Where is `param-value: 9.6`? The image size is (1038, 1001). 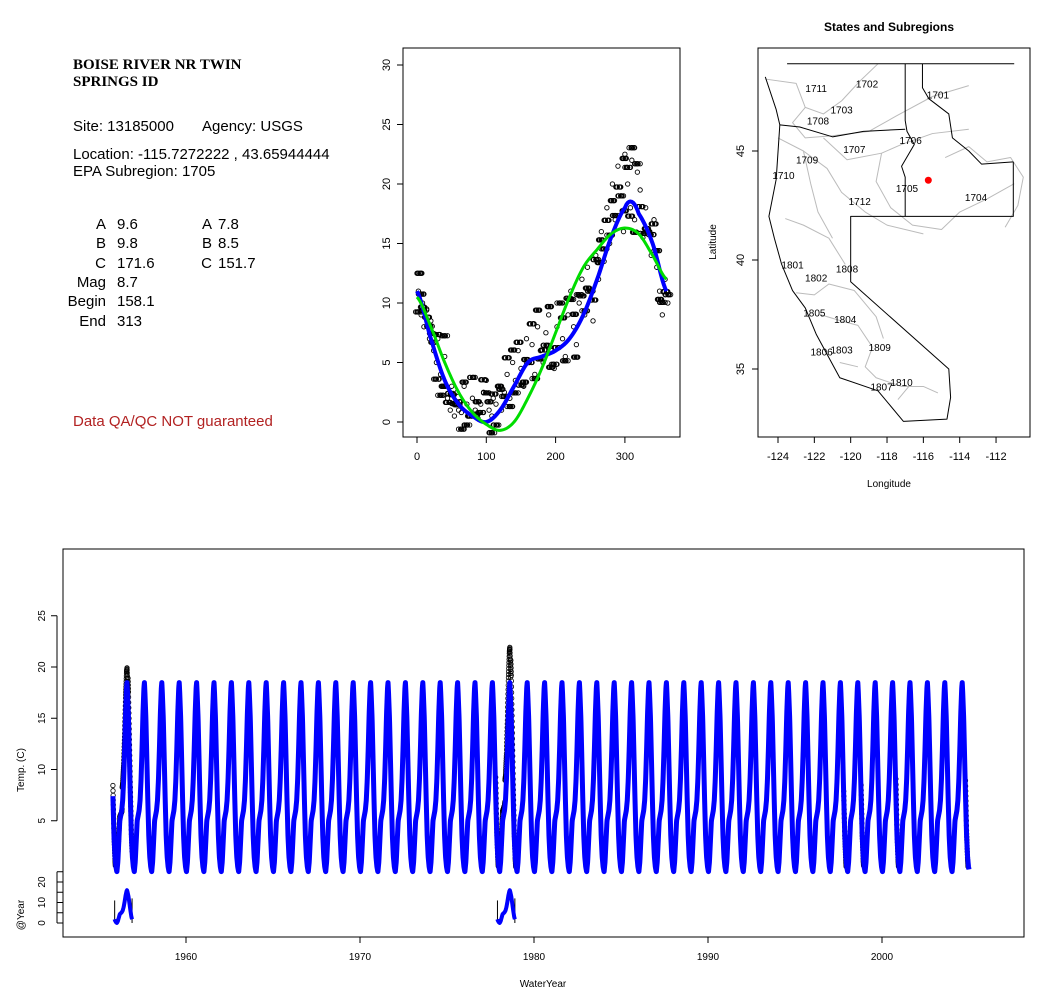 param-value: 9.6 is located at coordinates (127, 224).